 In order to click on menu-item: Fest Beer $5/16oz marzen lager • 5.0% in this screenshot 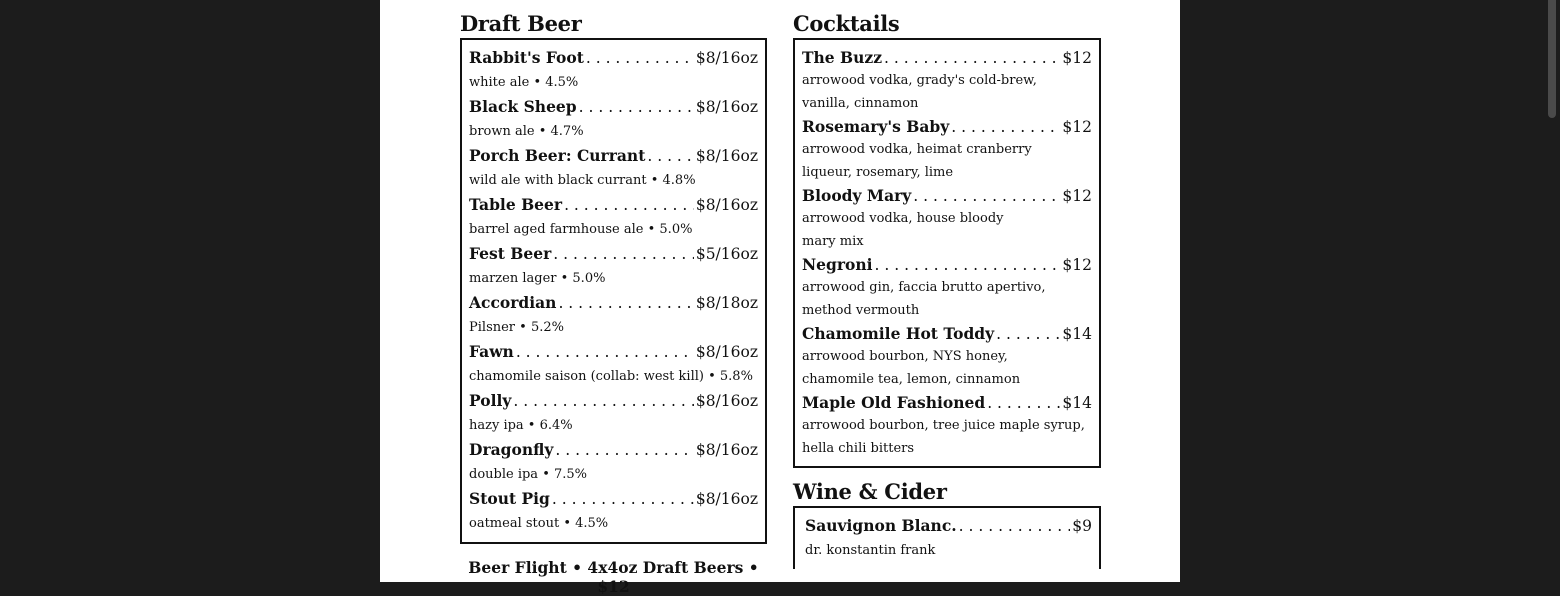, I will do `click(613, 266)`.